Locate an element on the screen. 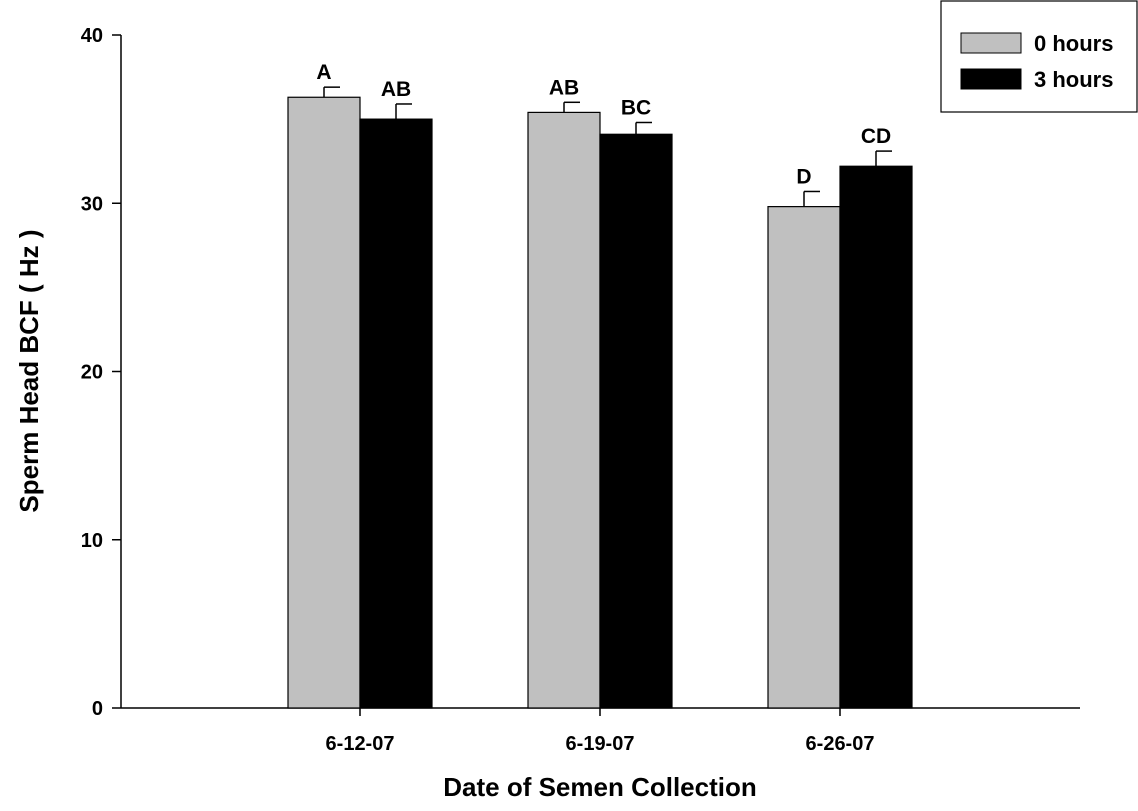  significance-letter: BC is located at coordinates (636, 107).